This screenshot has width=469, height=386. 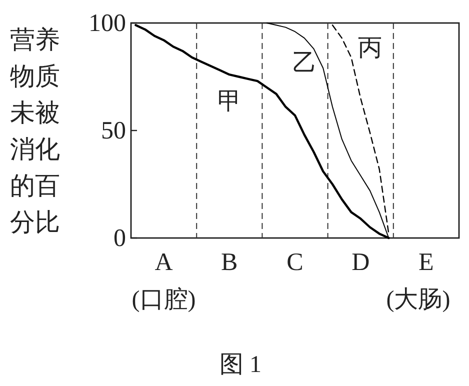 I want to click on y-tick-label: 50, so click(x=113, y=131).